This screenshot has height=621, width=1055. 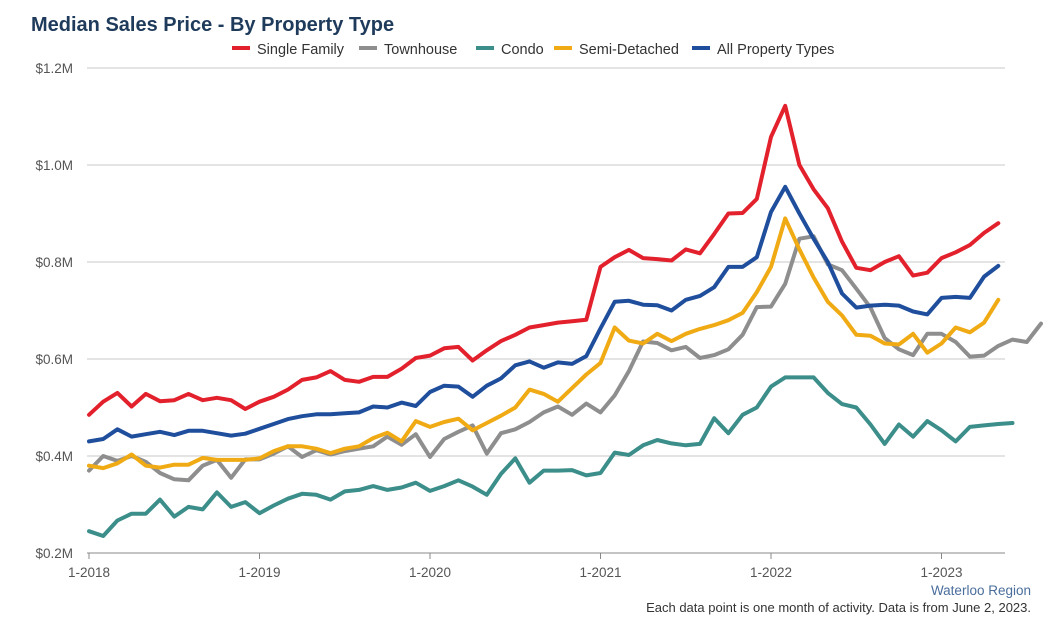 I want to click on legend-label: All Property Types, so click(x=776, y=50).